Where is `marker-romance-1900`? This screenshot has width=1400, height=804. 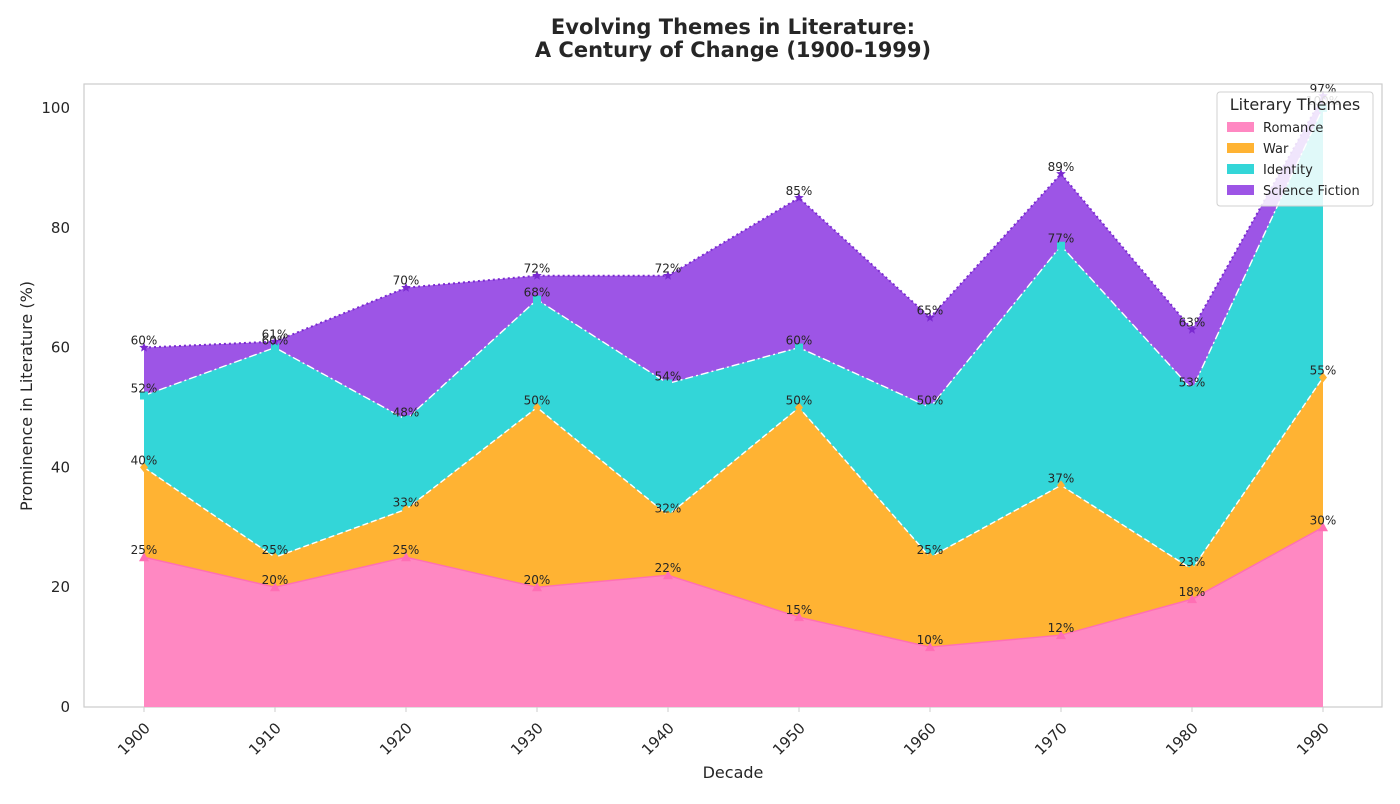
marker-romance-1900 is located at coordinates (144, 557).